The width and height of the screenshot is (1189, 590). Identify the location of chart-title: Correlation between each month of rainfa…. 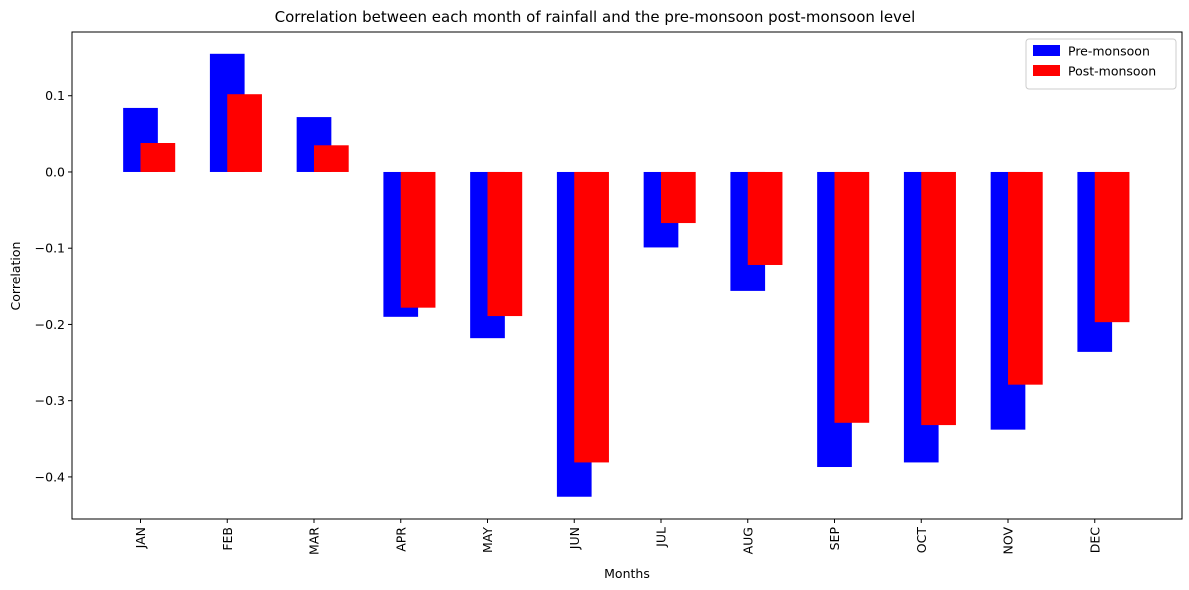
(595, 17).